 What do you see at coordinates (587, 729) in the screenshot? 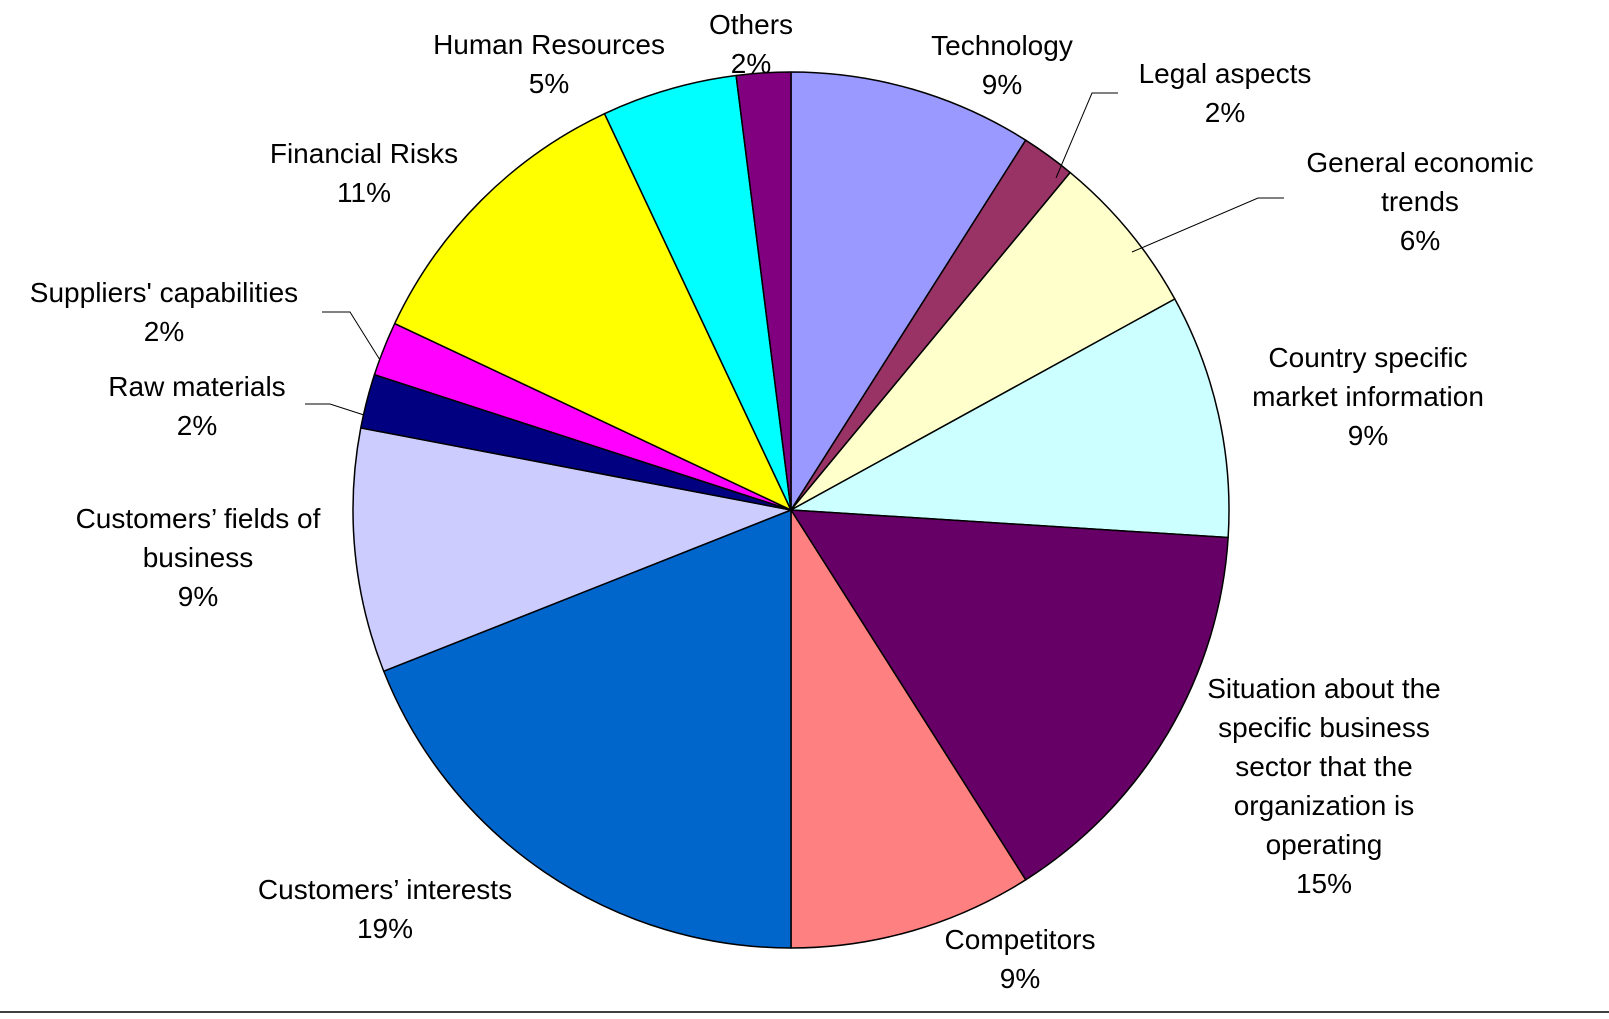
I see `pie-slice-customers-interests` at bounding box center [587, 729].